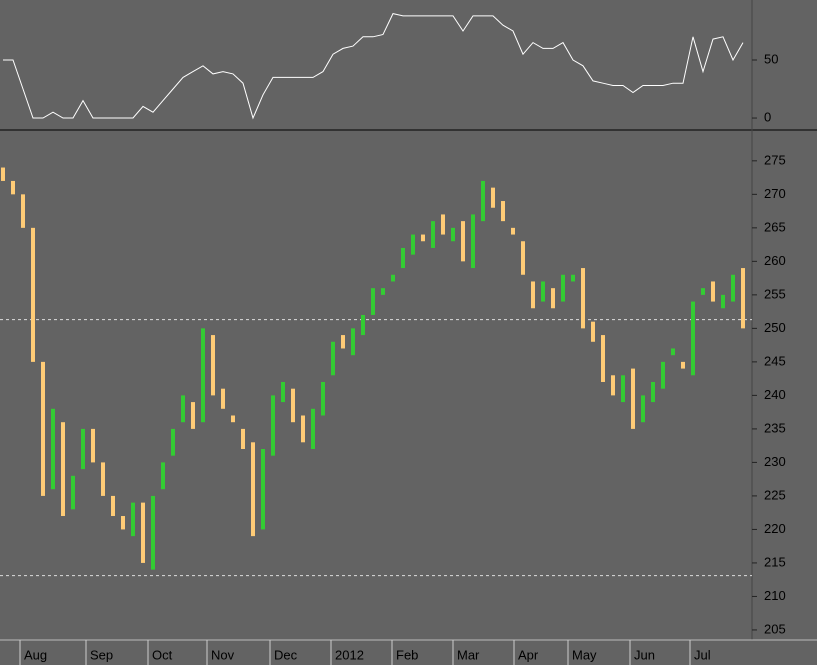 This screenshot has width=817, height=665. I want to click on y-tick-label: 250, so click(775, 327).